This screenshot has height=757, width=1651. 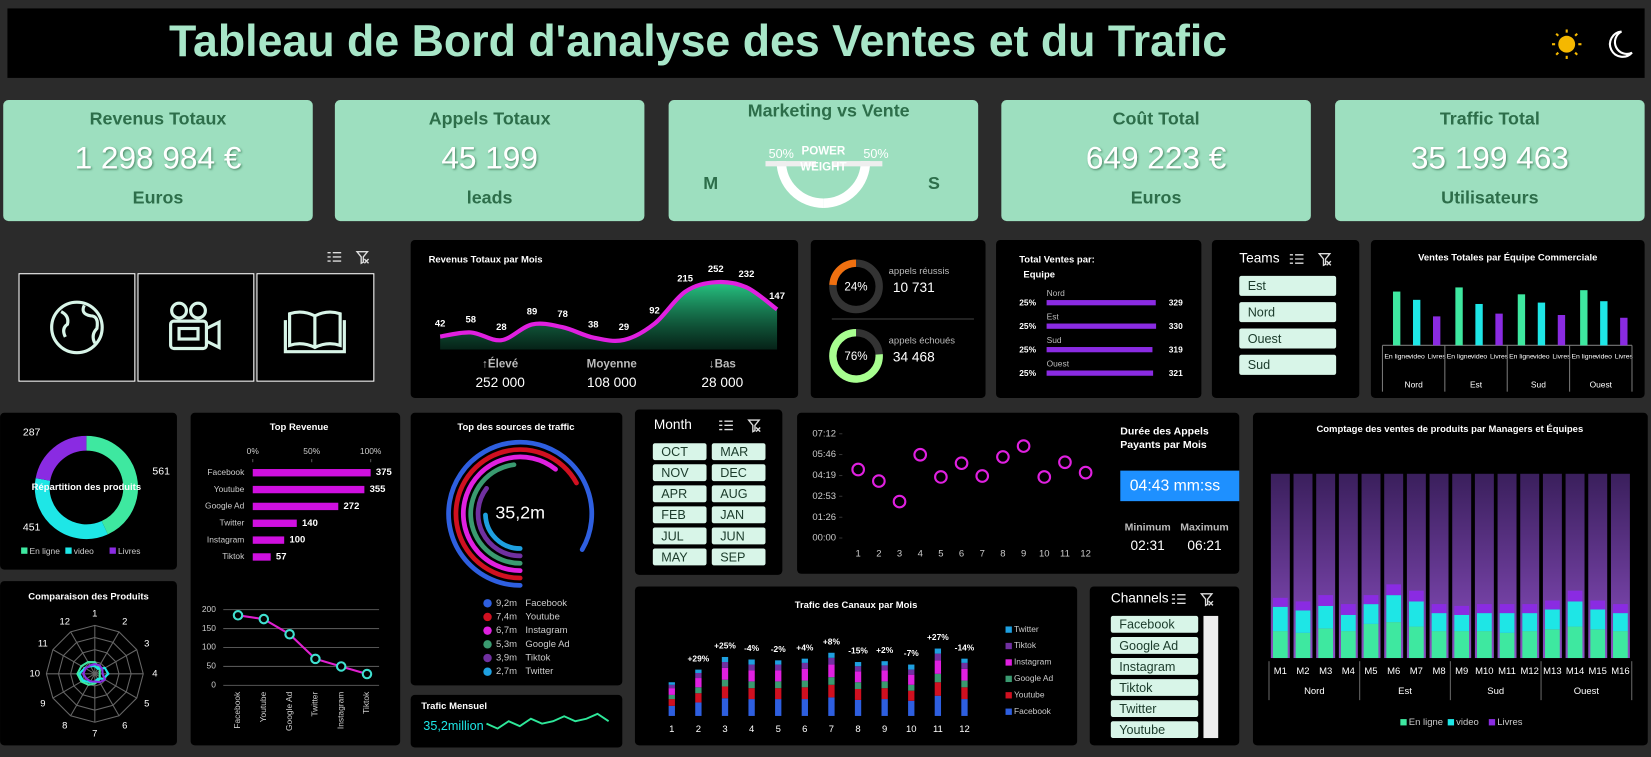 I want to click on data-label: 78, so click(x=562, y=314).